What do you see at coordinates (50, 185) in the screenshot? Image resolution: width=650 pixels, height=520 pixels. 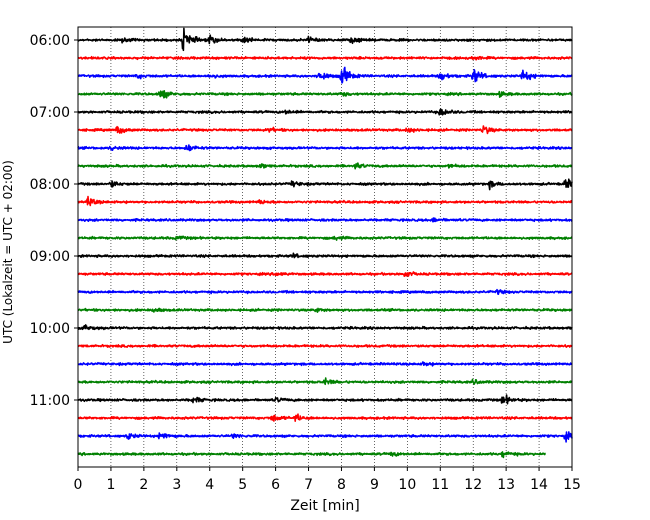 I see `y-tick-label: 08:00` at bounding box center [50, 185].